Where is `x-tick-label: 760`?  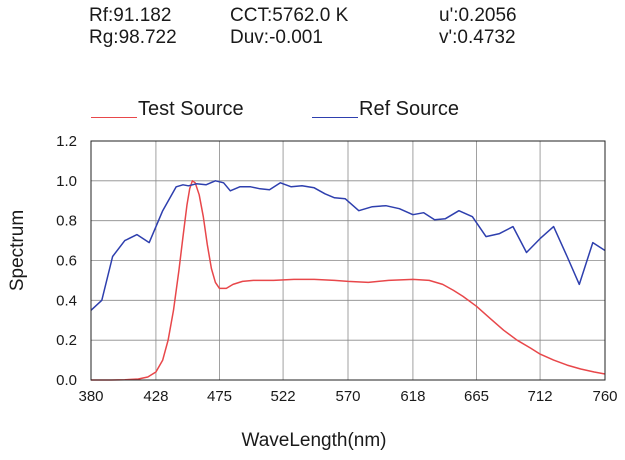 x-tick-label: 760 is located at coordinates (604, 396).